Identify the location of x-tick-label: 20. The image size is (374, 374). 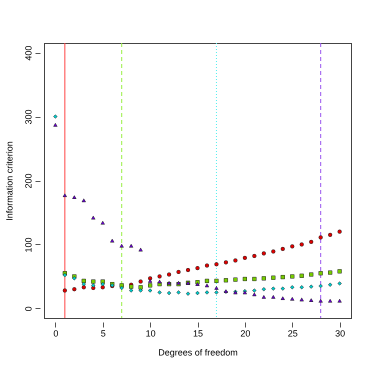
(245, 333).